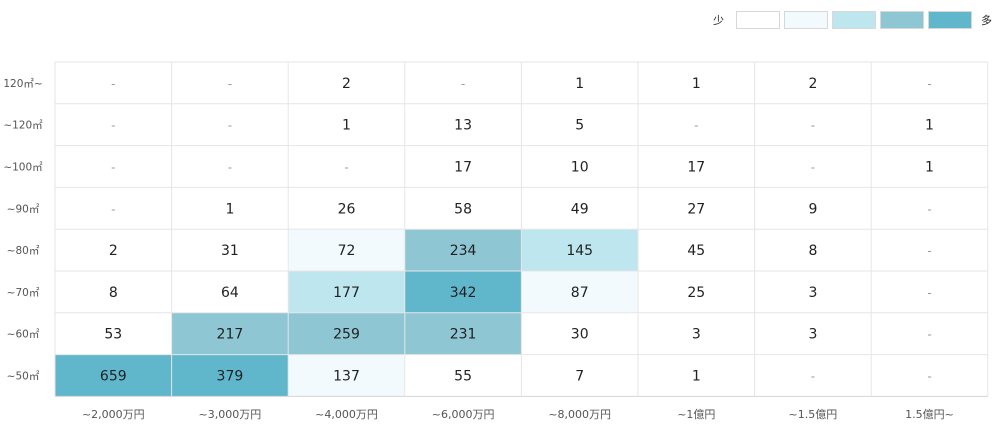 The width and height of the screenshot is (1000, 431). I want to click on cell-value-label: 13, so click(463, 126).